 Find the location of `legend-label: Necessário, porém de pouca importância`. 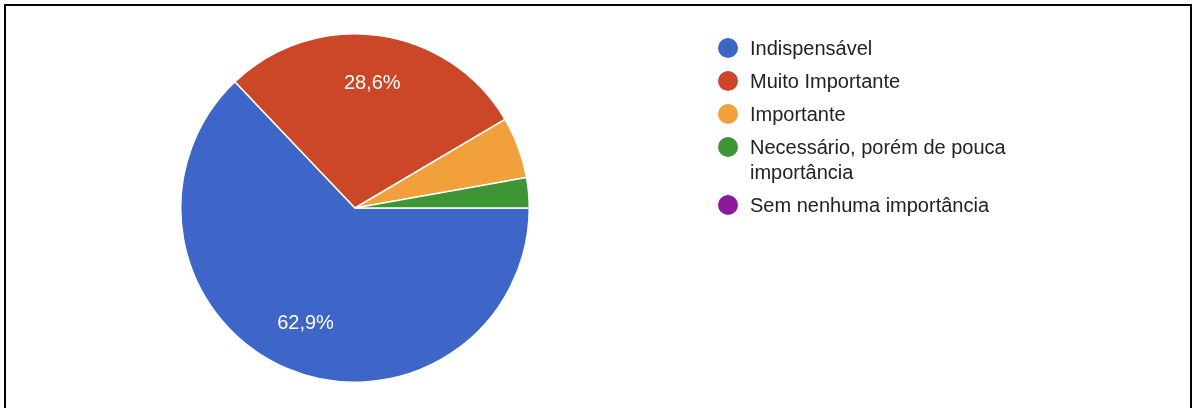

legend-label: Necessário, porém de pouca importância is located at coordinates (878, 160).